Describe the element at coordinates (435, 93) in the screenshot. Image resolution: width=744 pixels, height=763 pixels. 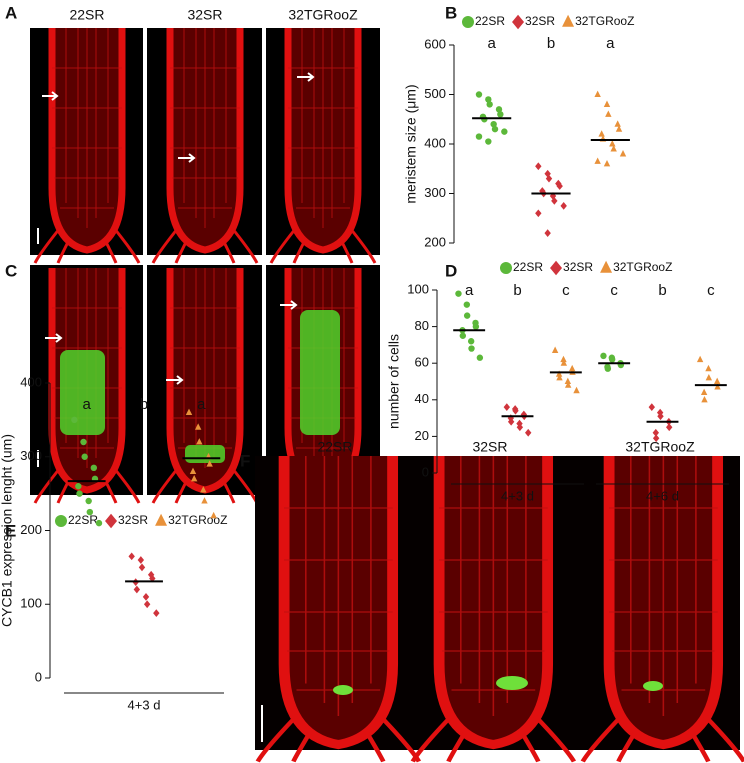
I see `y-tick-label: 500` at that location.